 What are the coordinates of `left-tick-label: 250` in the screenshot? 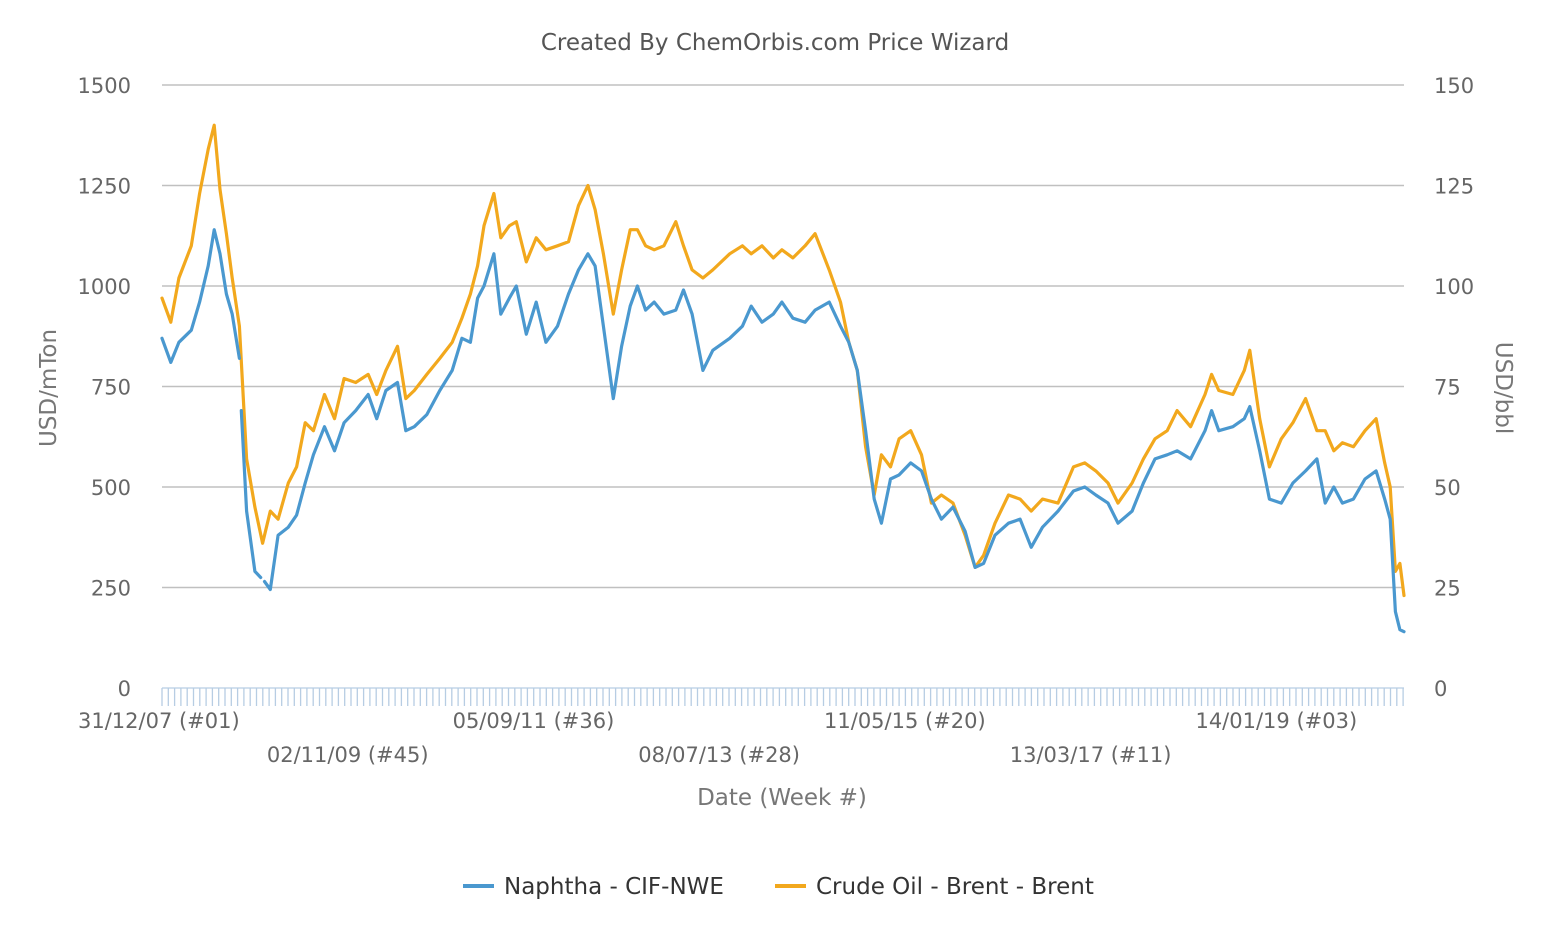 It's located at (111, 589).